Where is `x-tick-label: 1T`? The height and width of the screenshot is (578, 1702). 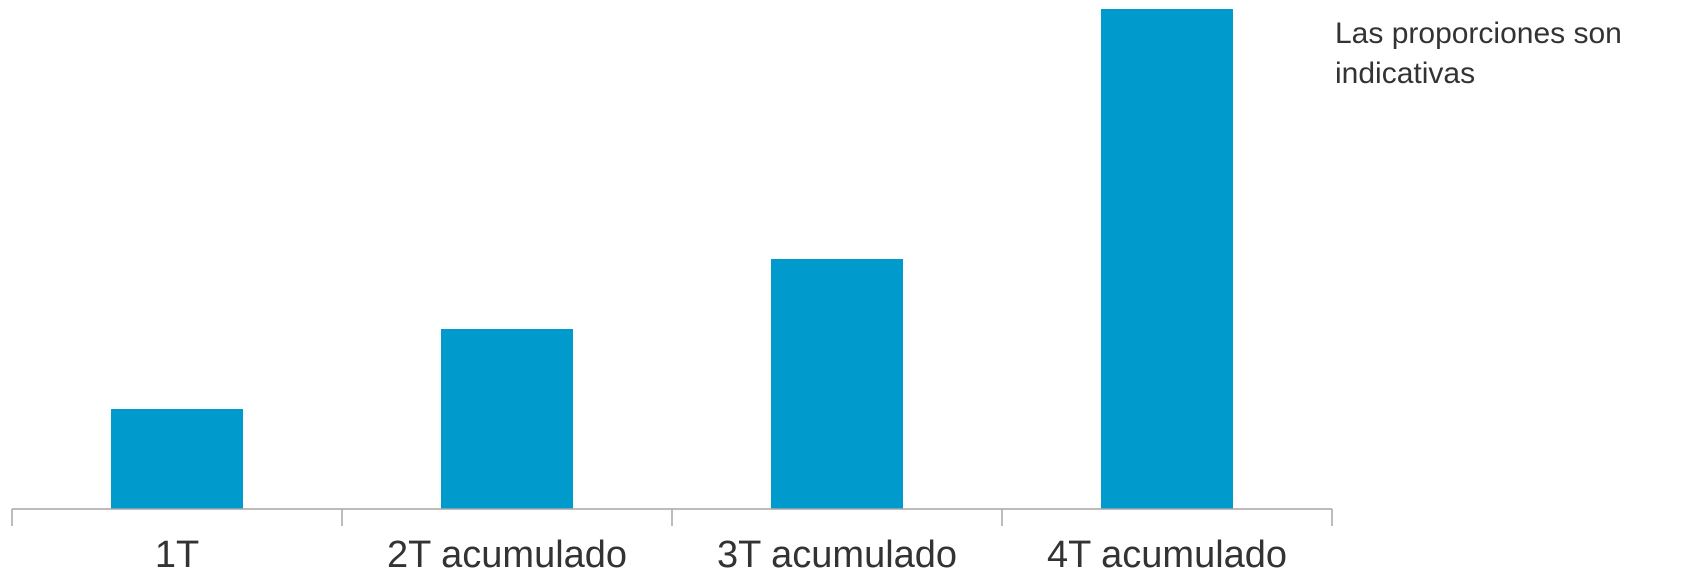
x-tick-label: 1T is located at coordinates (177, 555).